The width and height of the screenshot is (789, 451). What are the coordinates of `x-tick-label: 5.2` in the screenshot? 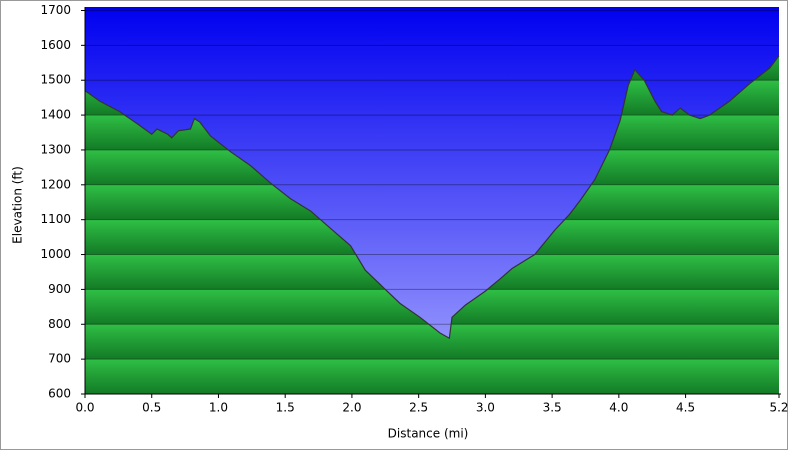 It's located at (778, 408).